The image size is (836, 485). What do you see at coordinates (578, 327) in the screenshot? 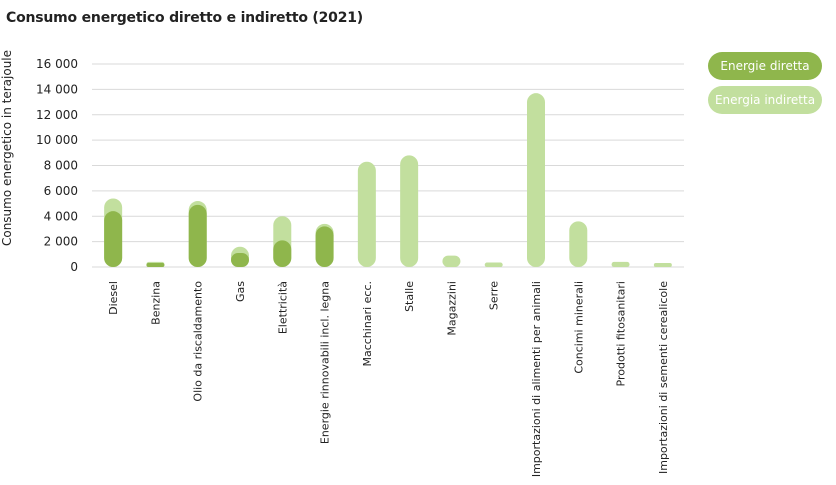
I see `x-tick-label: Concimi minerali` at bounding box center [578, 327].